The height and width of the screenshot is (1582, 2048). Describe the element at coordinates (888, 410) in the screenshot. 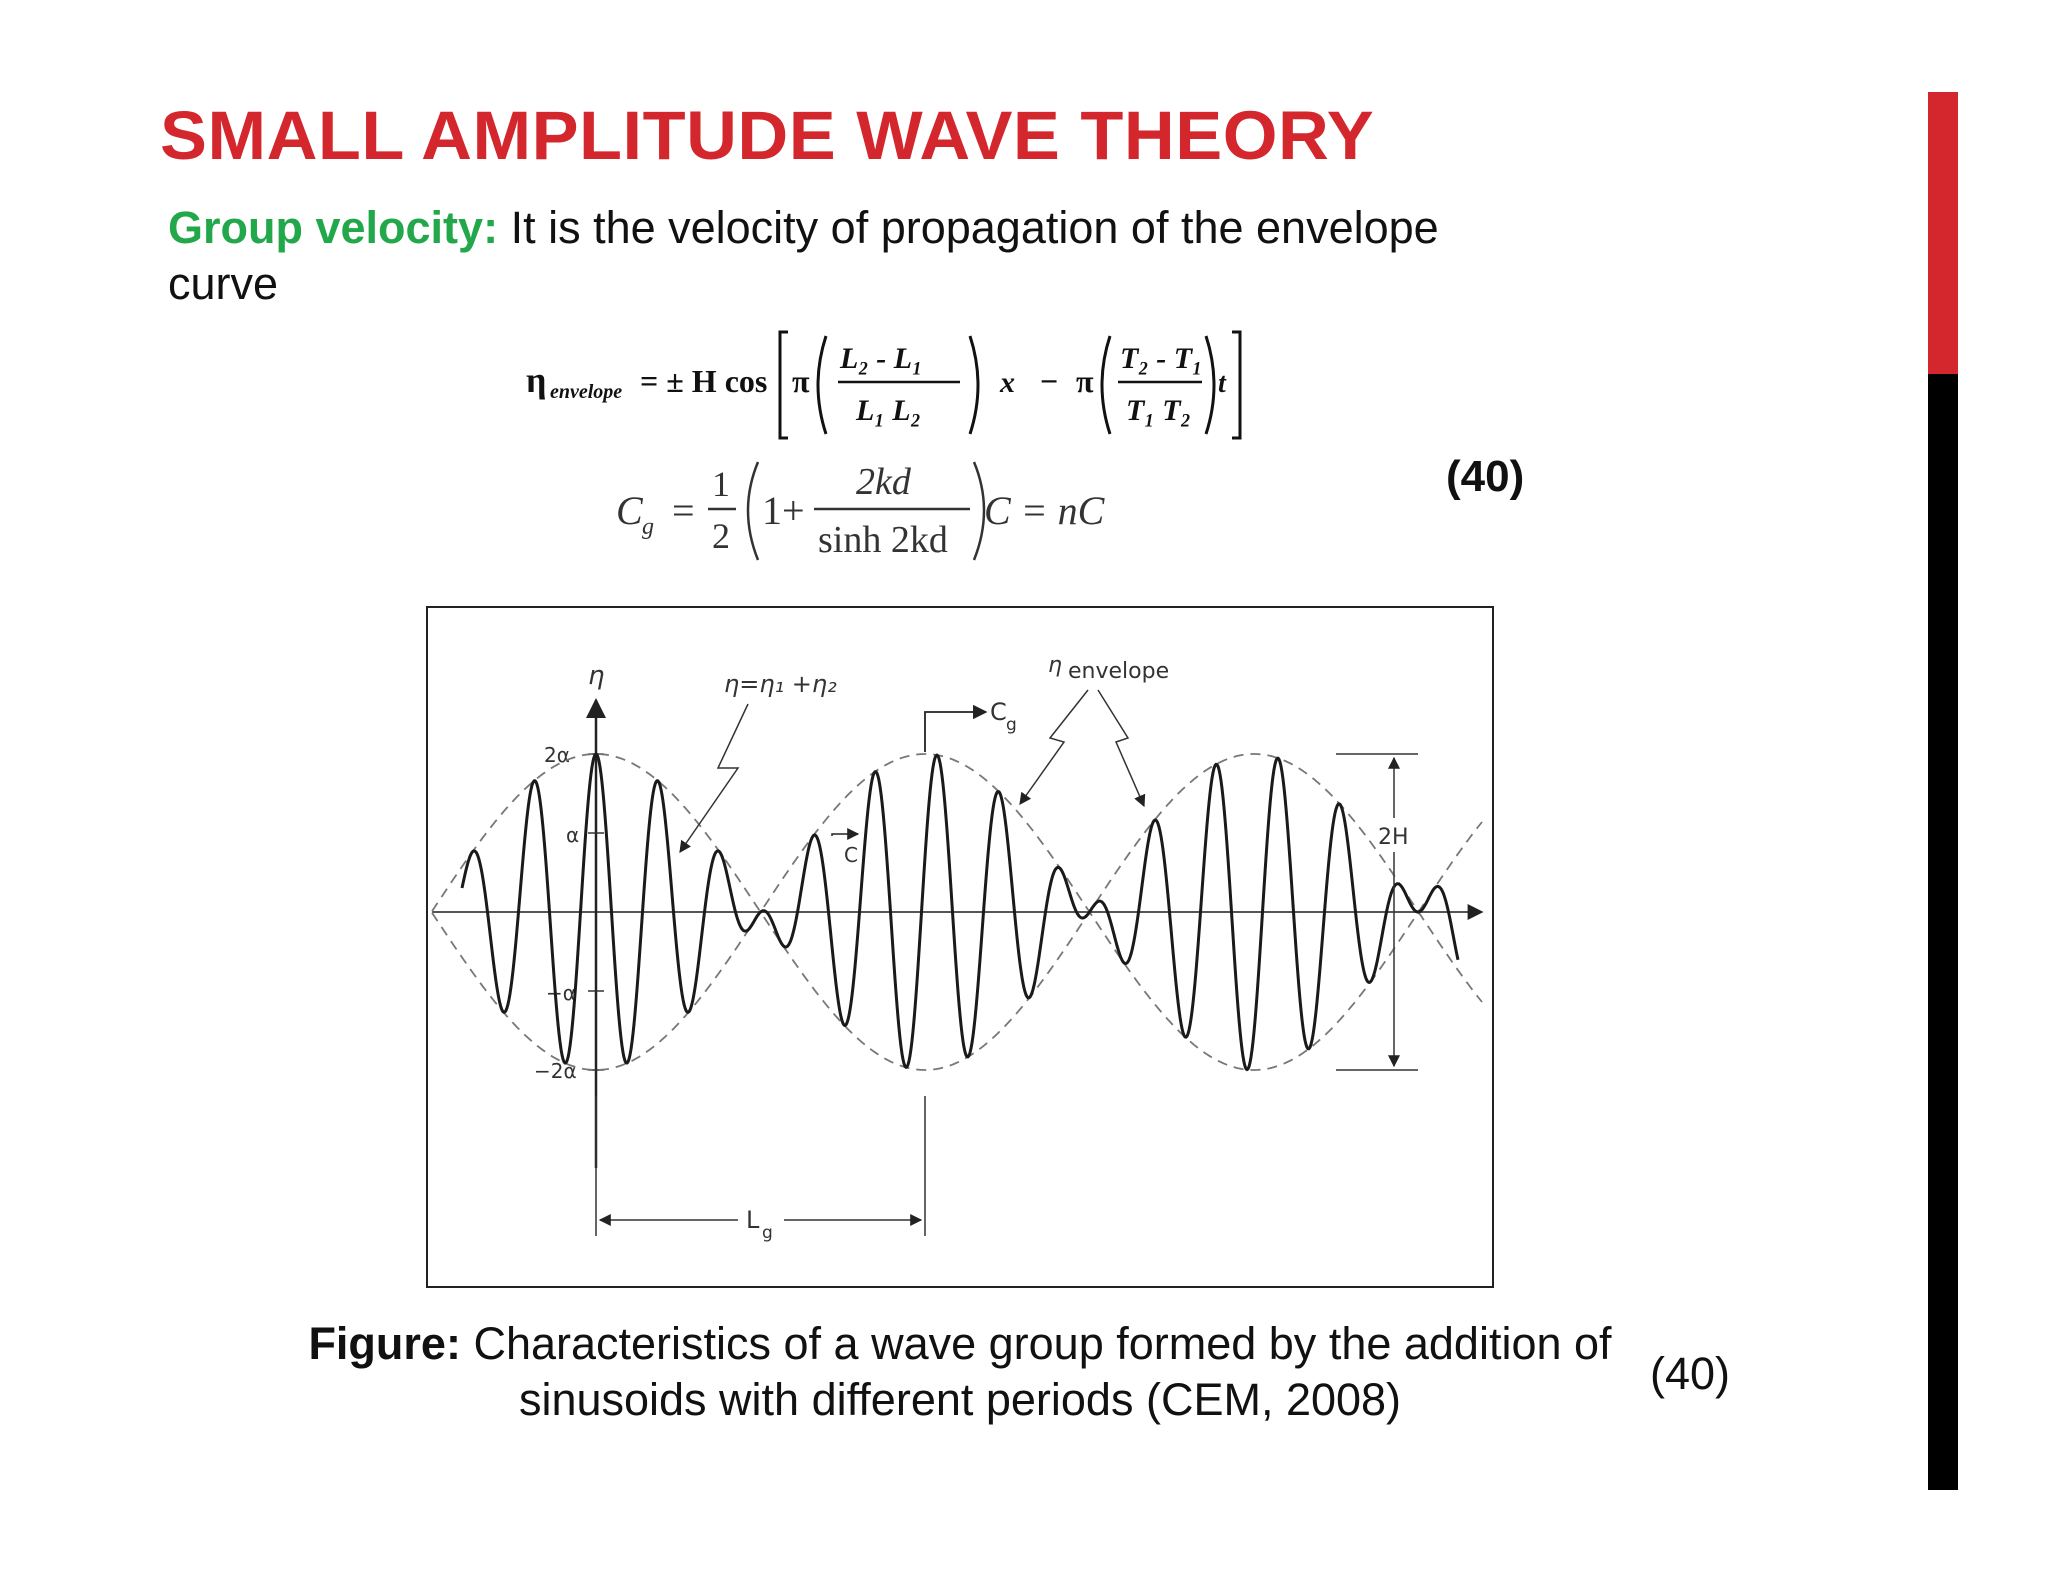

I see `eq-frac1-denominator: L₁ L₂` at that location.